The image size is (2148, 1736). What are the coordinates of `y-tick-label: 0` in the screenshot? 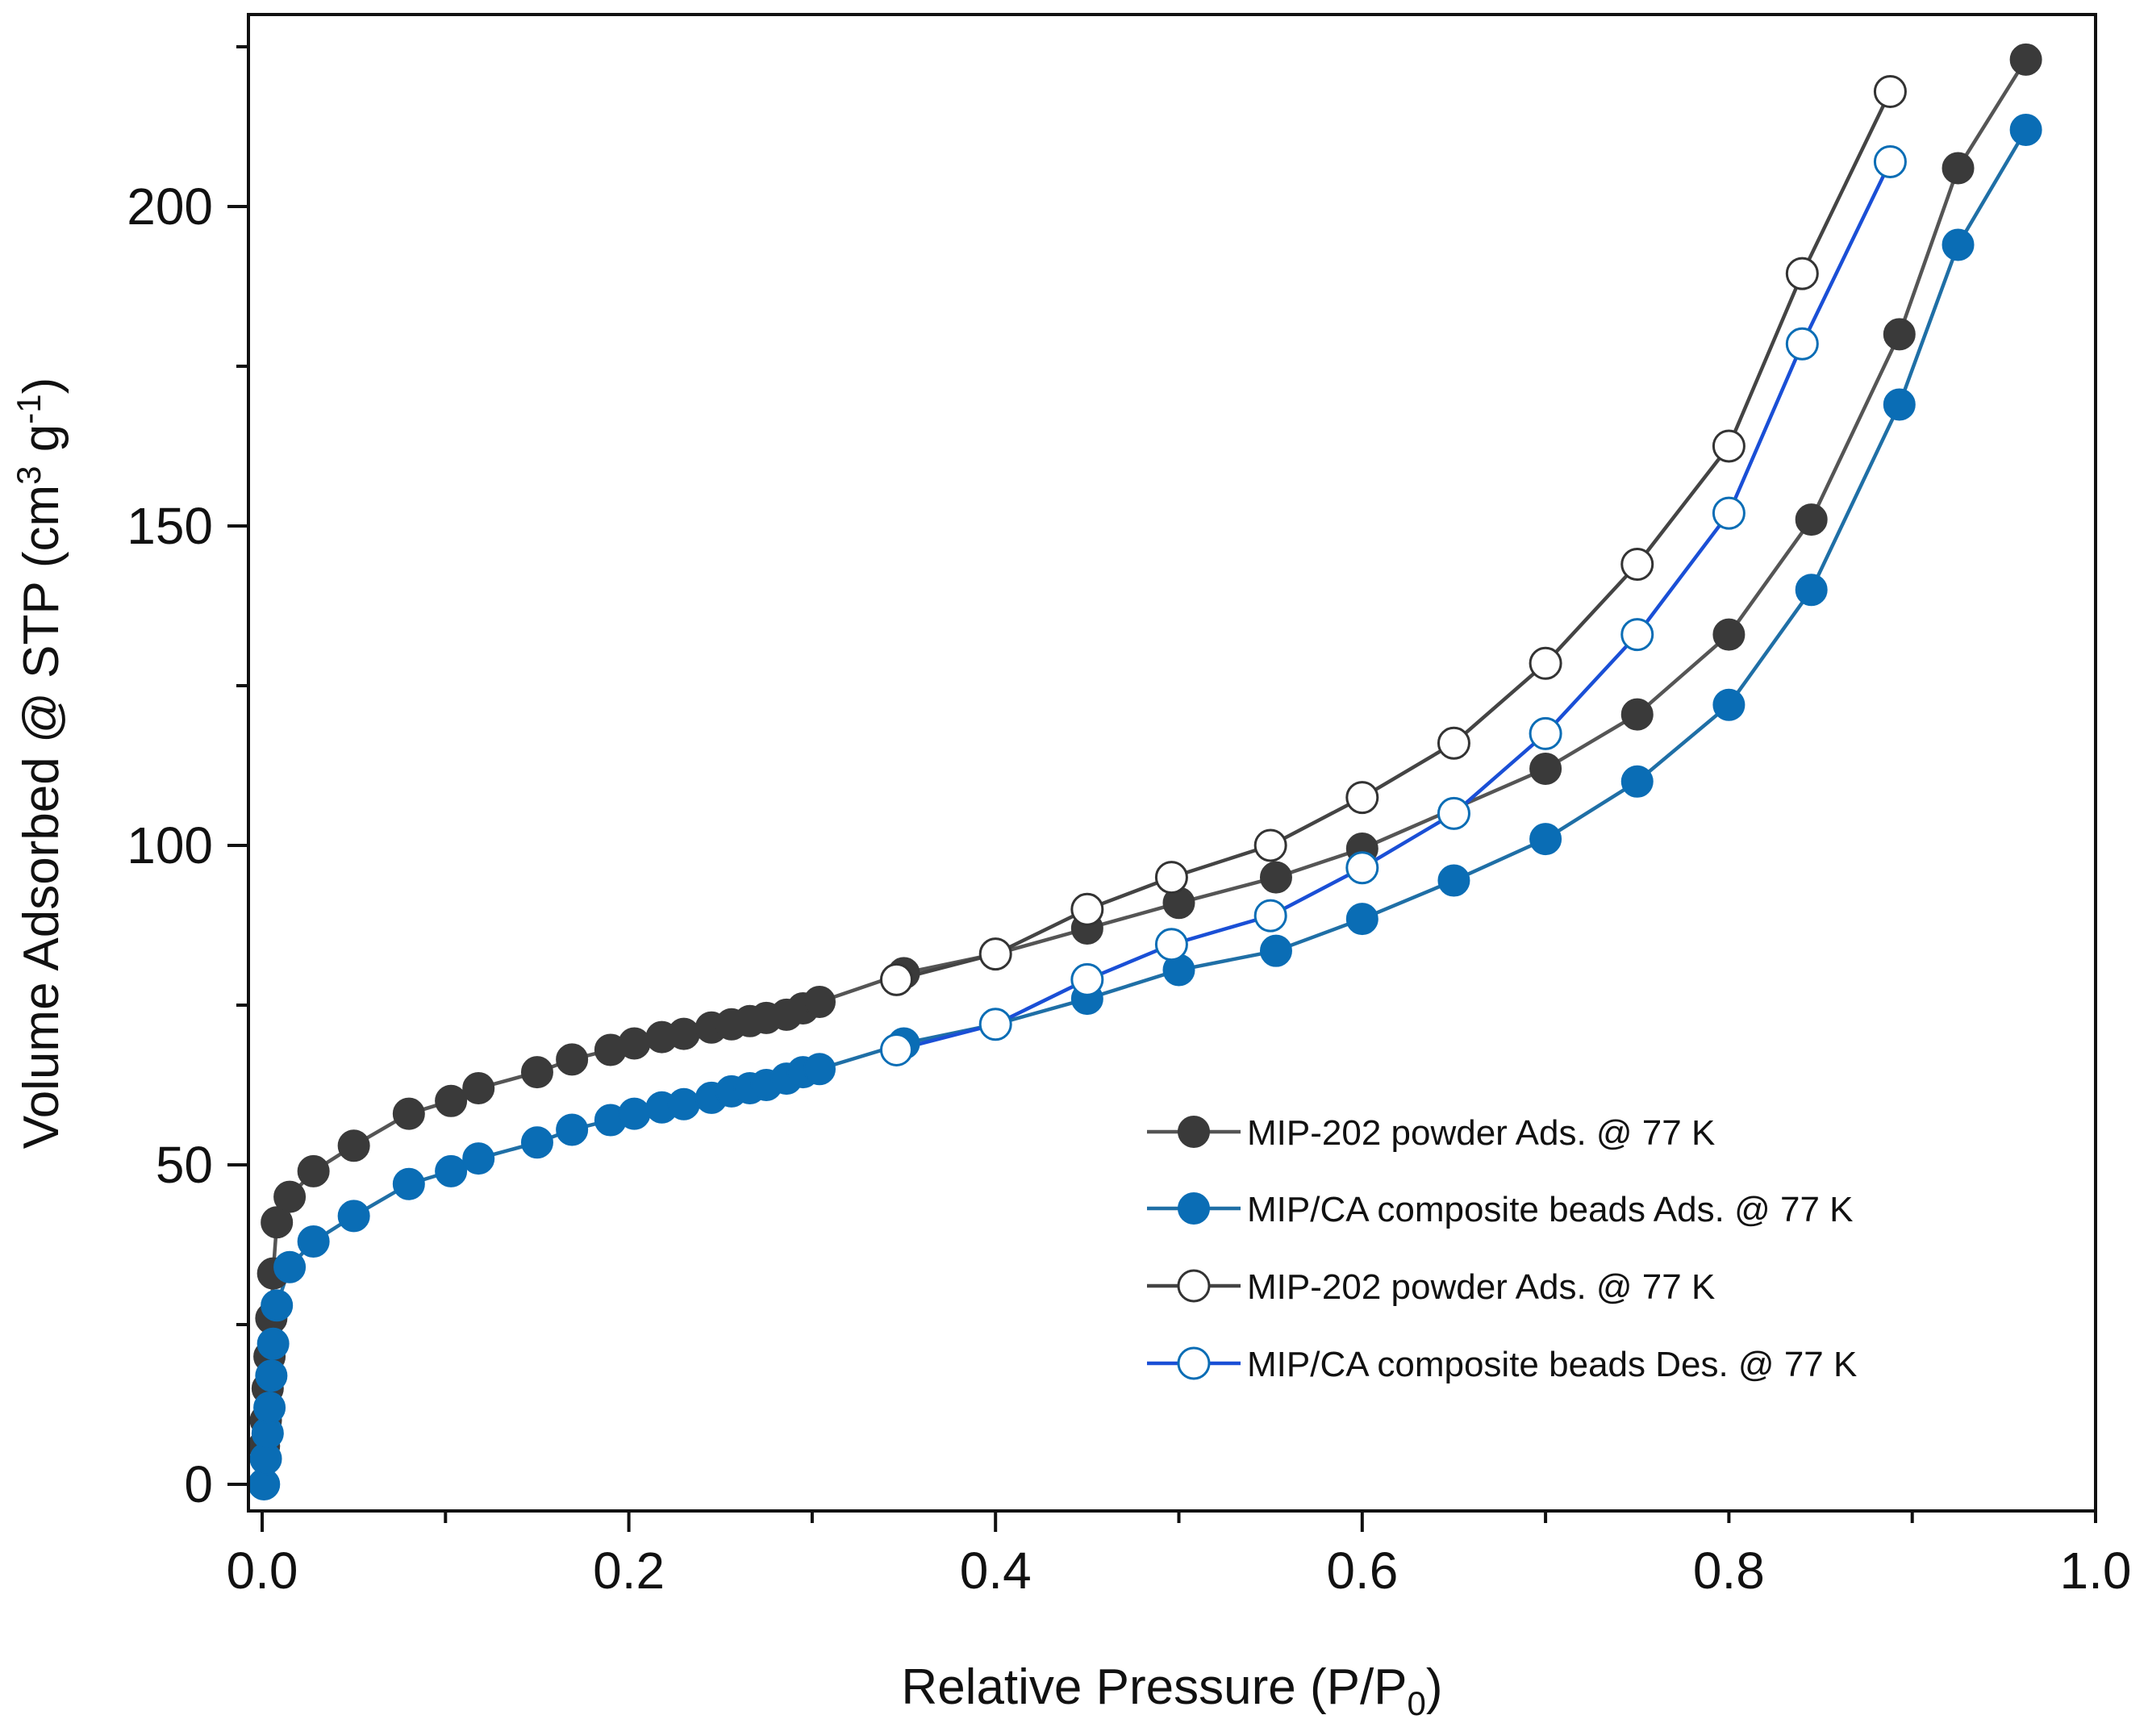 It's located at (198, 1484).